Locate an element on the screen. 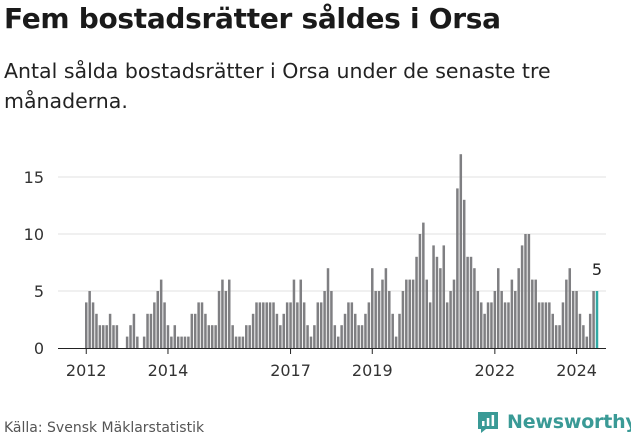 This screenshot has height=439, width=631. y-tick-label: 5 is located at coordinates (39, 291).